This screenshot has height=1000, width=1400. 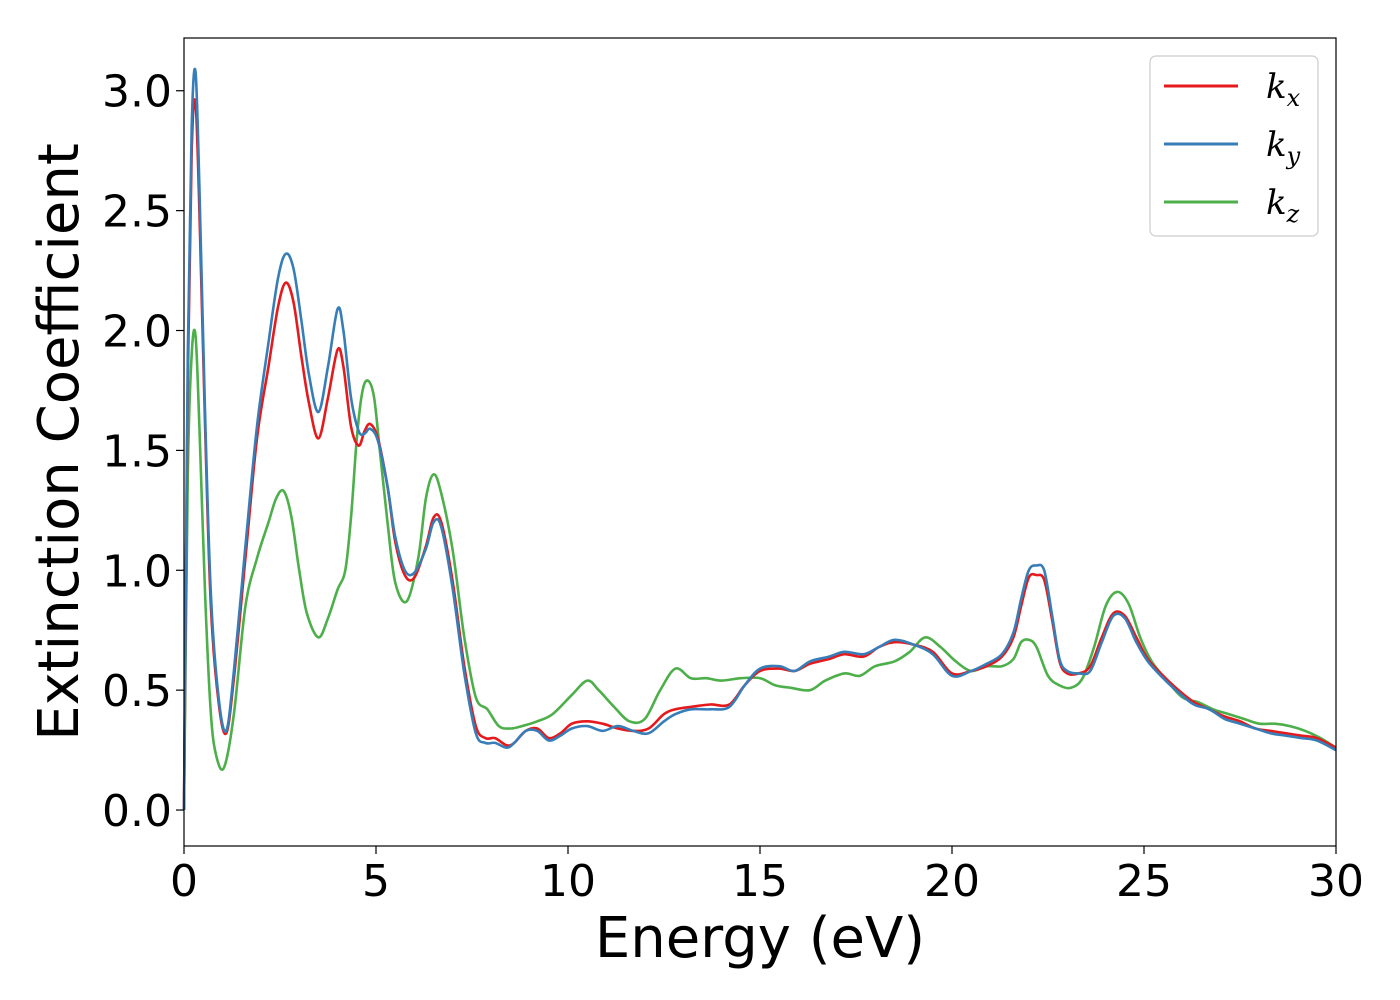 I want to click on x-tick-label: 20, so click(x=952, y=881).